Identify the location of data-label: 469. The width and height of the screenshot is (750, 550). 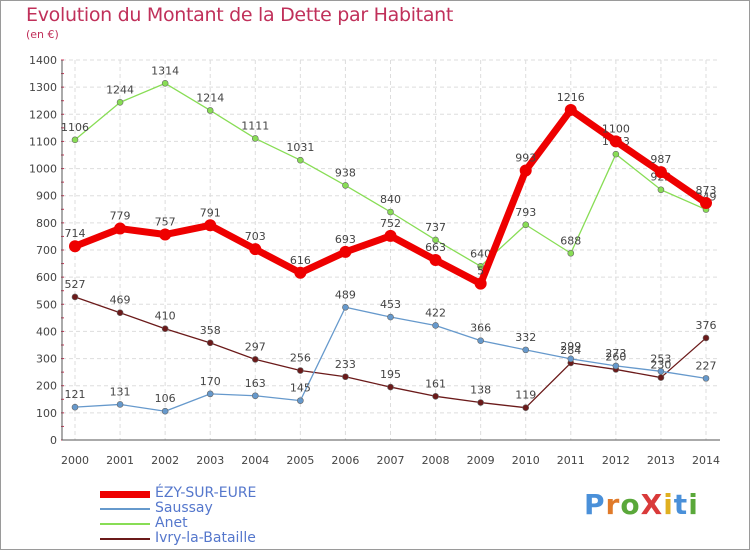
(120, 300).